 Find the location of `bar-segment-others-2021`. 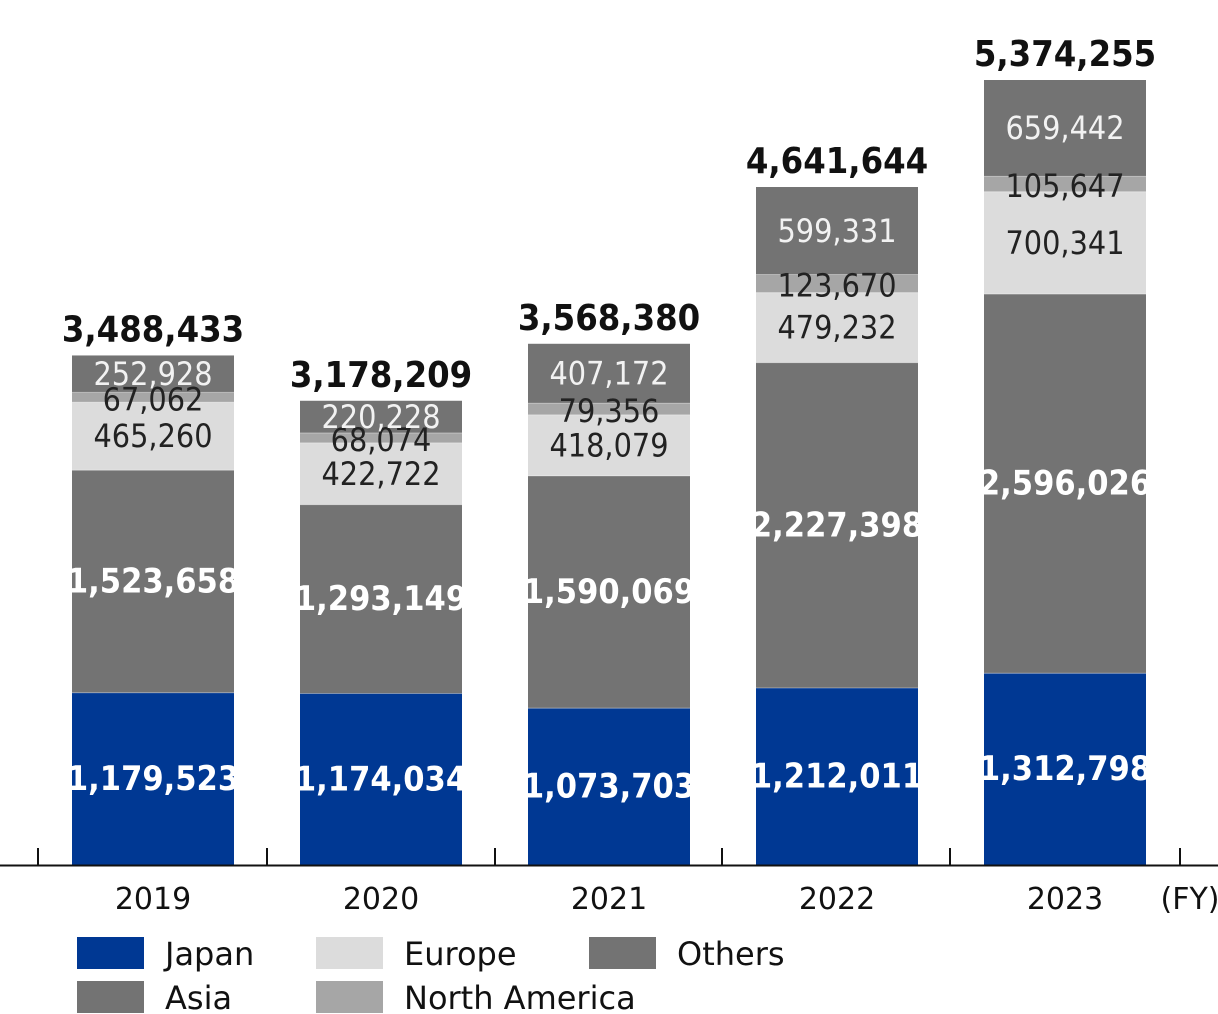

bar-segment-others-2021 is located at coordinates (609, 373).